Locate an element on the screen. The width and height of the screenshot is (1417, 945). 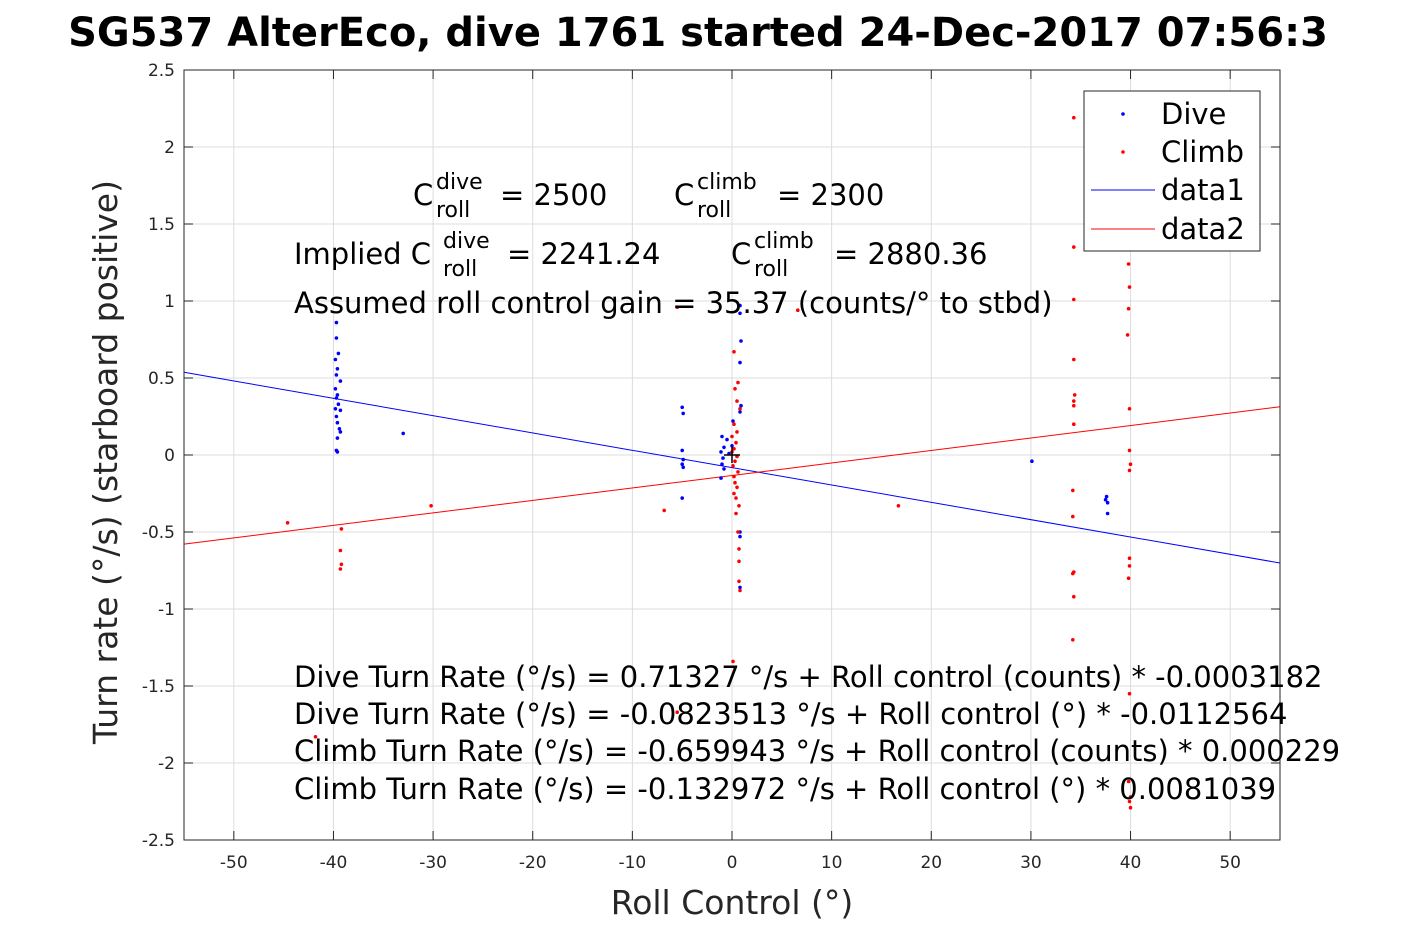
y-axis-label: Turn rate (°/s) (starboard positive) is located at coordinates (105, 462).